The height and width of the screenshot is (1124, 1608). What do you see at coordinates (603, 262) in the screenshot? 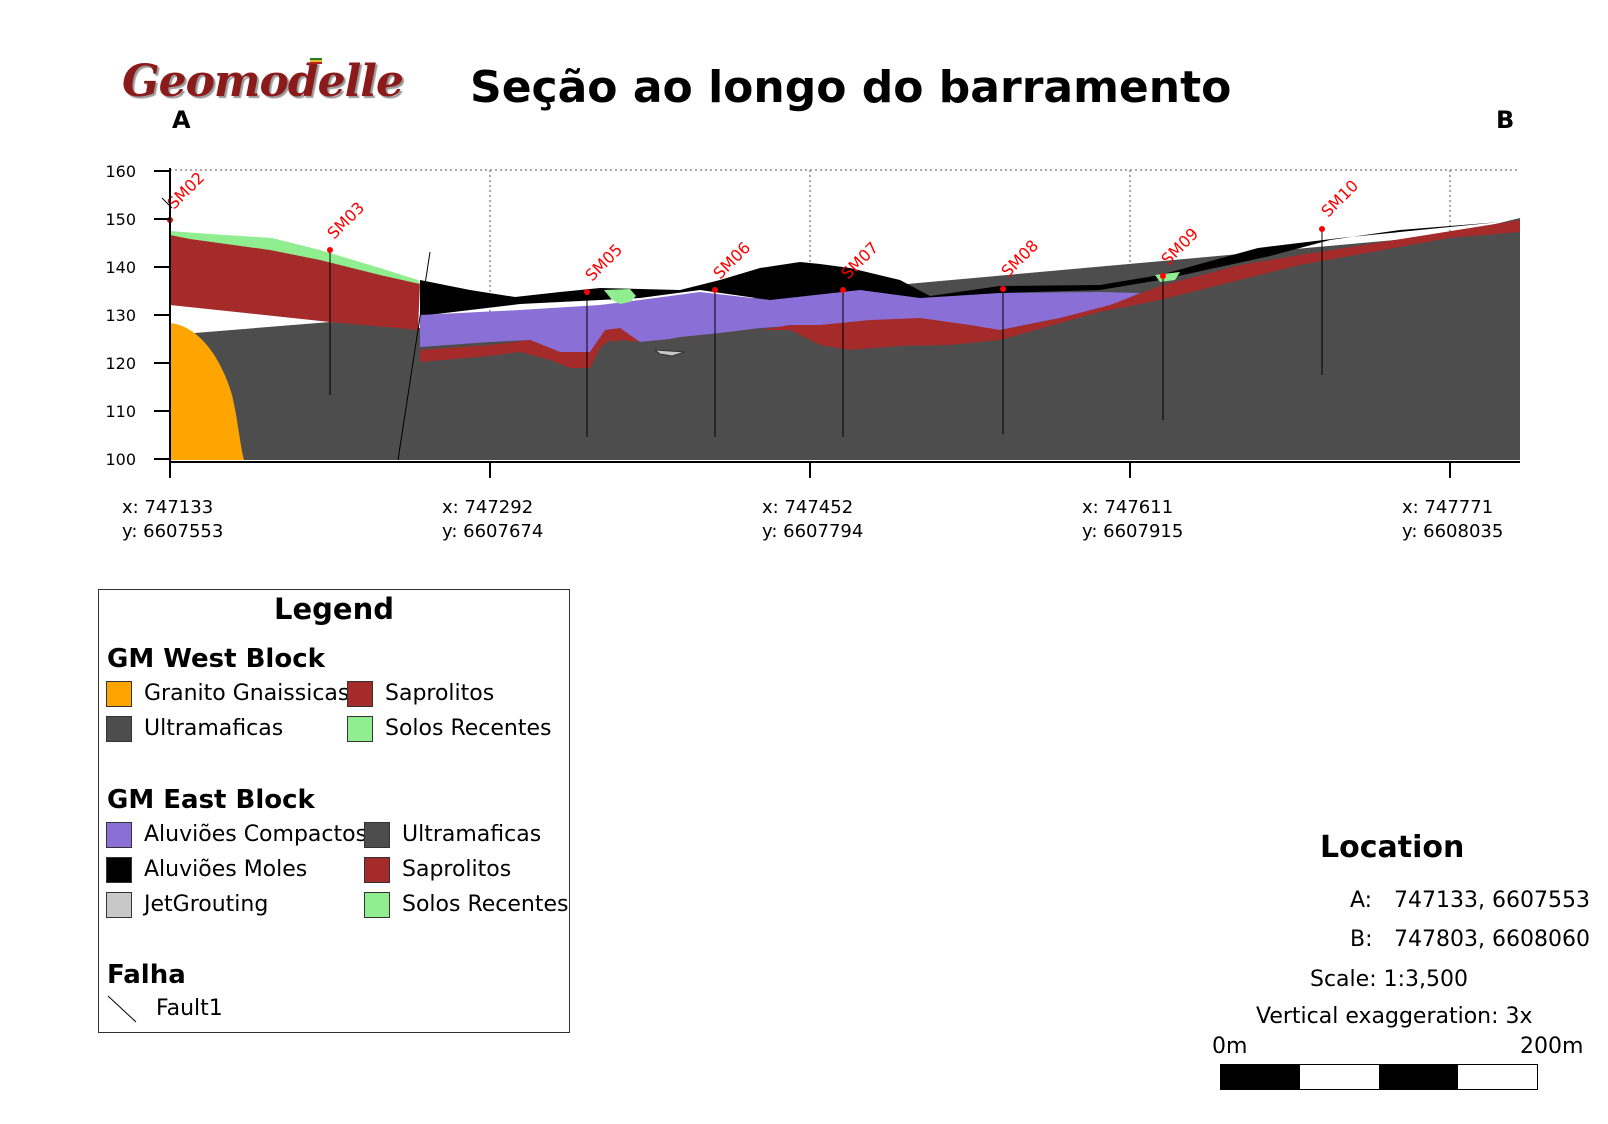
I see `borehole-label-sm05: SM05` at bounding box center [603, 262].